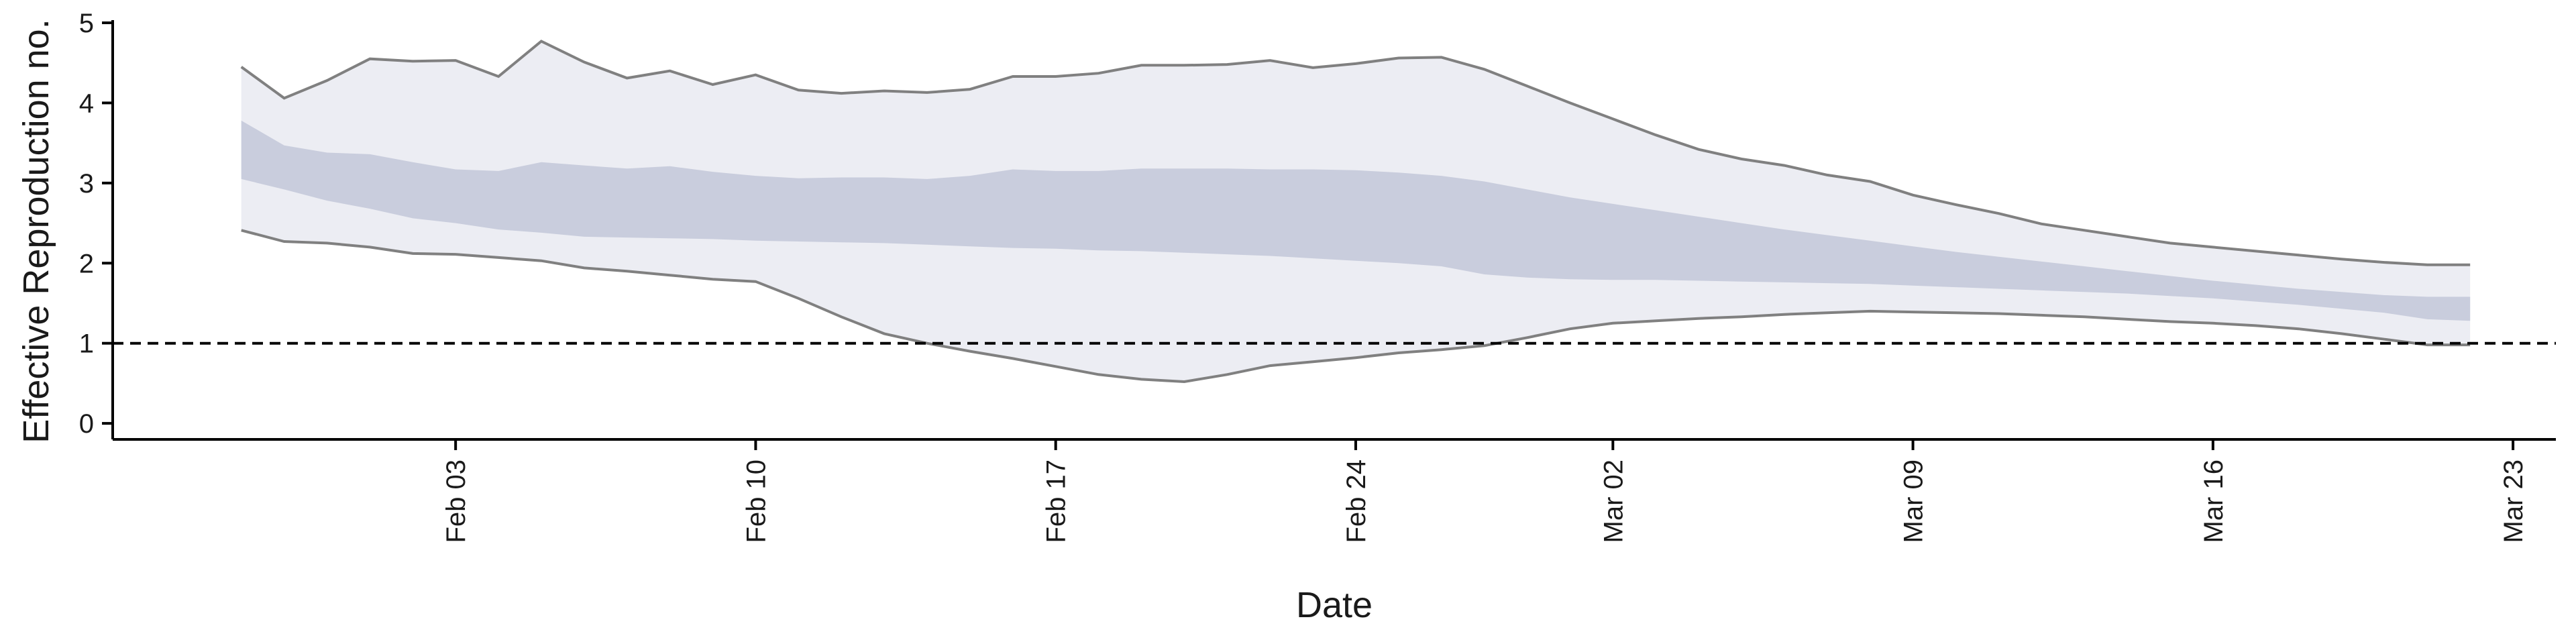  I want to click on y-axis-label: Effective Reproduction no., so click(36, 231).